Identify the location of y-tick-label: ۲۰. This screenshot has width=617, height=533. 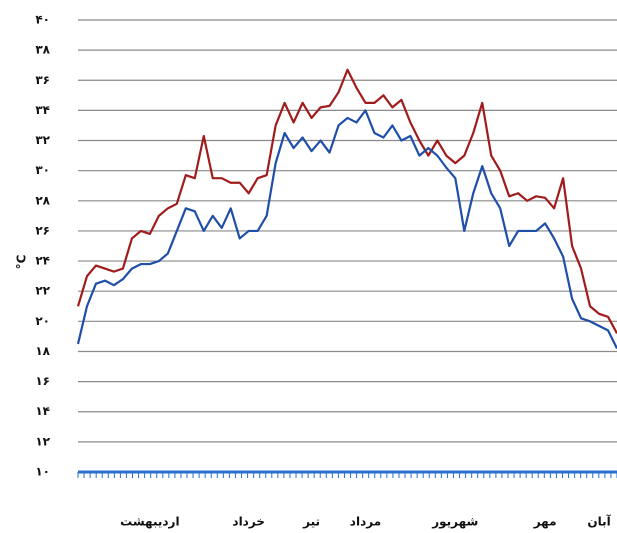
(42, 321).